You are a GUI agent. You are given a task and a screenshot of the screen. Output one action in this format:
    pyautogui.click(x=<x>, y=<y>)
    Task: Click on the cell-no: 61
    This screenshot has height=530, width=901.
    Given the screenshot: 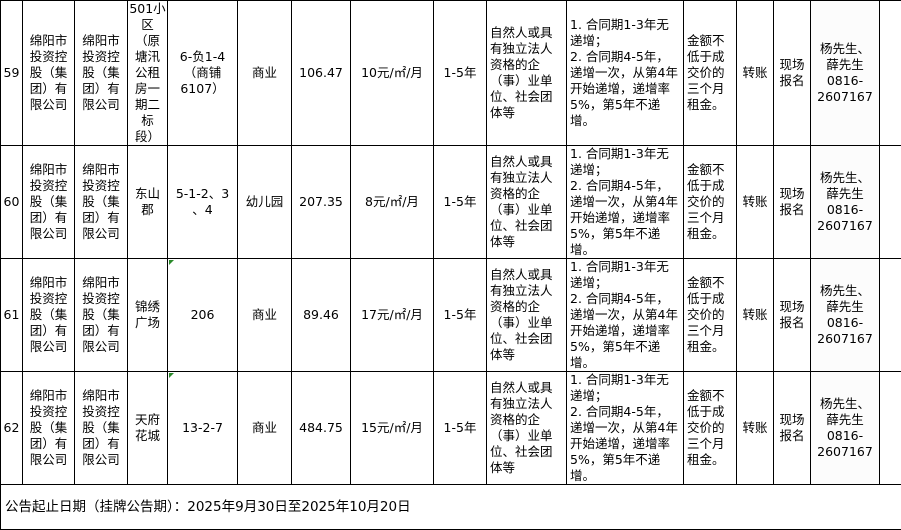 What is the action you would take?
    pyautogui.click(x=12, y=315)
    